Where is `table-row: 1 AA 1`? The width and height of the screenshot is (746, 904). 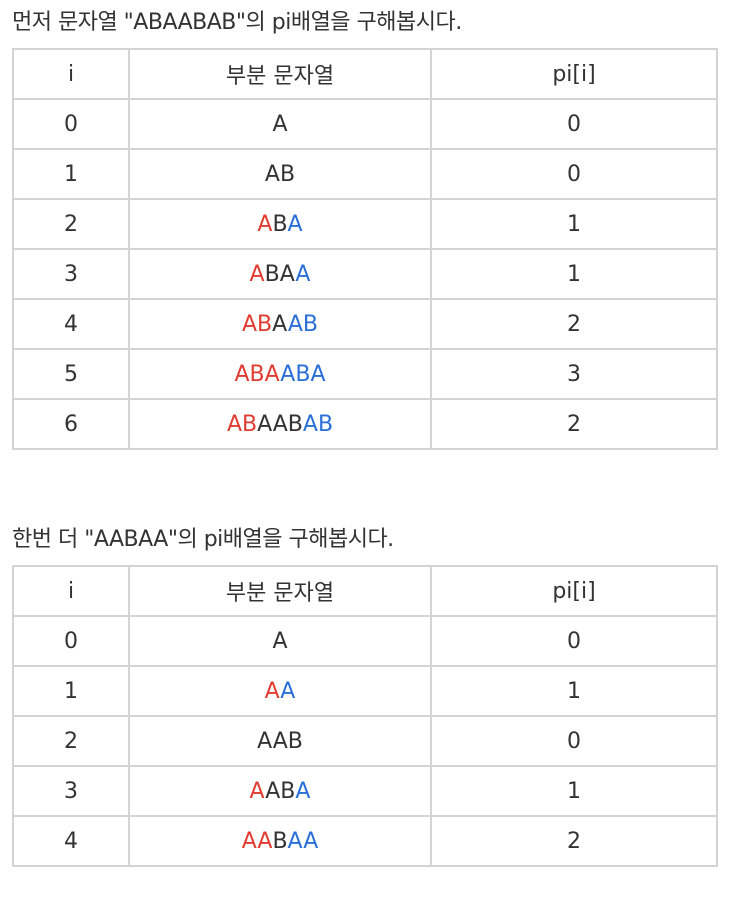 table-row: 1 AA 1 is located at coordinates (365, 691).